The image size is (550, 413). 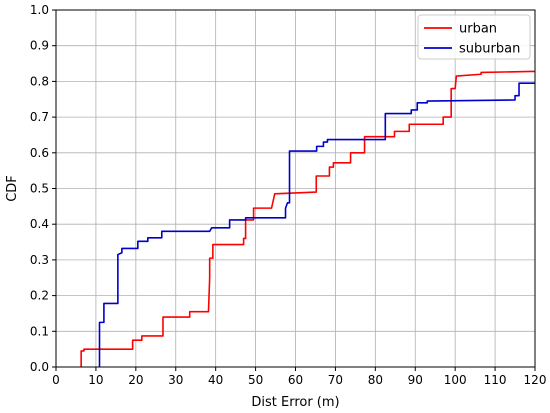 What do you see at coordinates (39, 260) in the screenshot?
I see `y-tick-label: 0.3` at bounding box center [39, 260].